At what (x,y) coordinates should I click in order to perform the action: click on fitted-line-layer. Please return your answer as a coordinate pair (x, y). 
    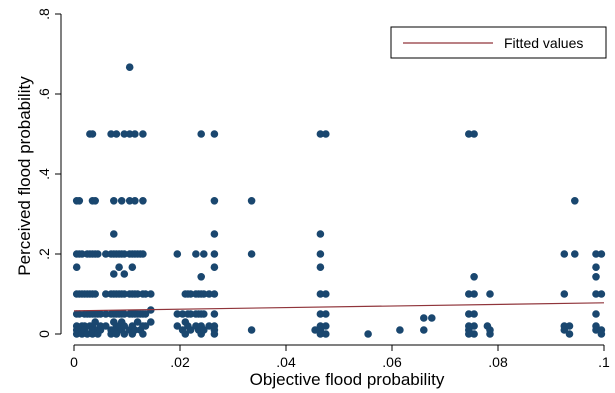
    Looking at the image, I should click on (339, 307).